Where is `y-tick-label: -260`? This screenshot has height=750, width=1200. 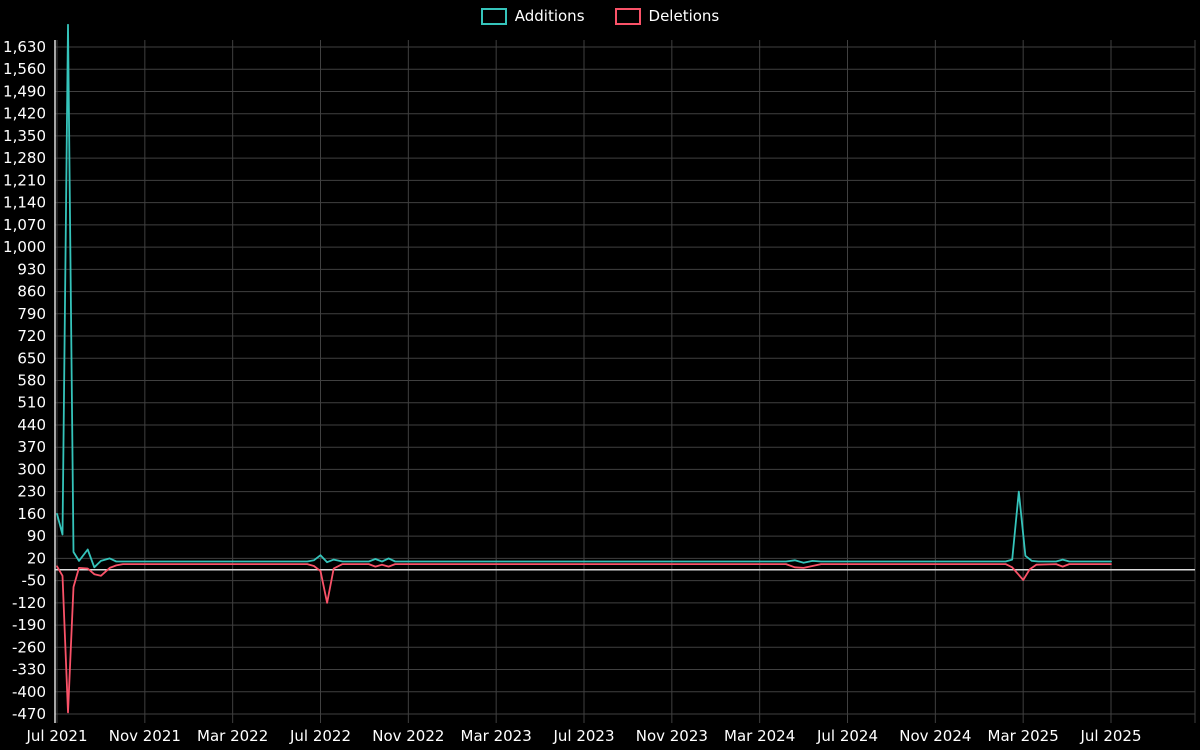
y-tick-label: -260 is located at coordinates (29, 647).